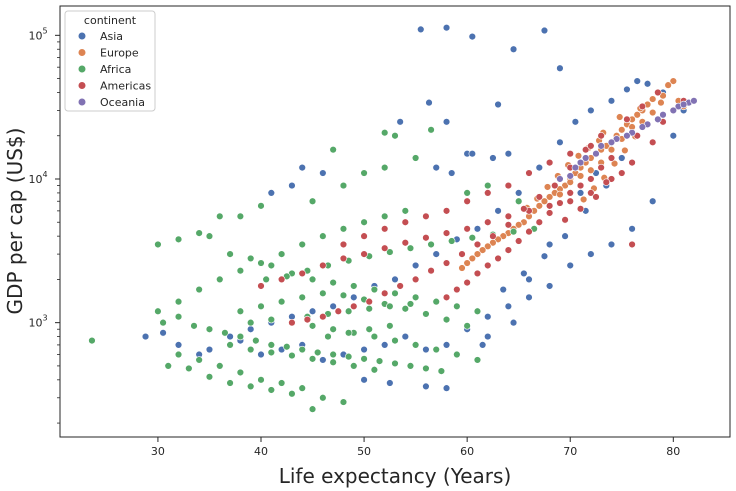  Describe the element at coordinates (110, 61) in the screenshot. I see `legend-box` at that location.